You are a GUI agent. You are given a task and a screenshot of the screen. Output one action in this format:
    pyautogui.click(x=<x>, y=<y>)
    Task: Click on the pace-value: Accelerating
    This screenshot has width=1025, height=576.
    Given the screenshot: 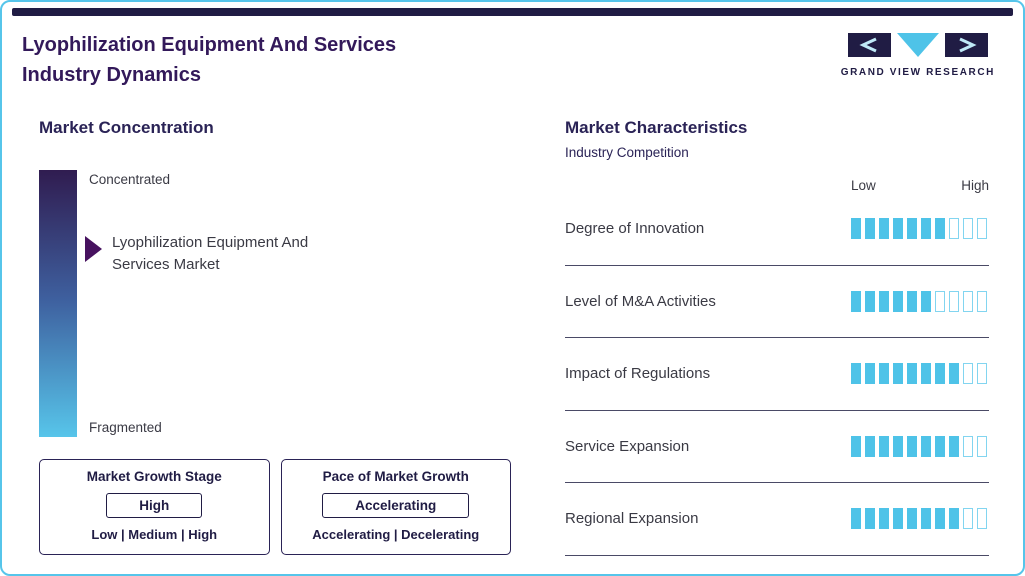 What is the action you would take?
    pyautogui.click(x=396, y=505)
    